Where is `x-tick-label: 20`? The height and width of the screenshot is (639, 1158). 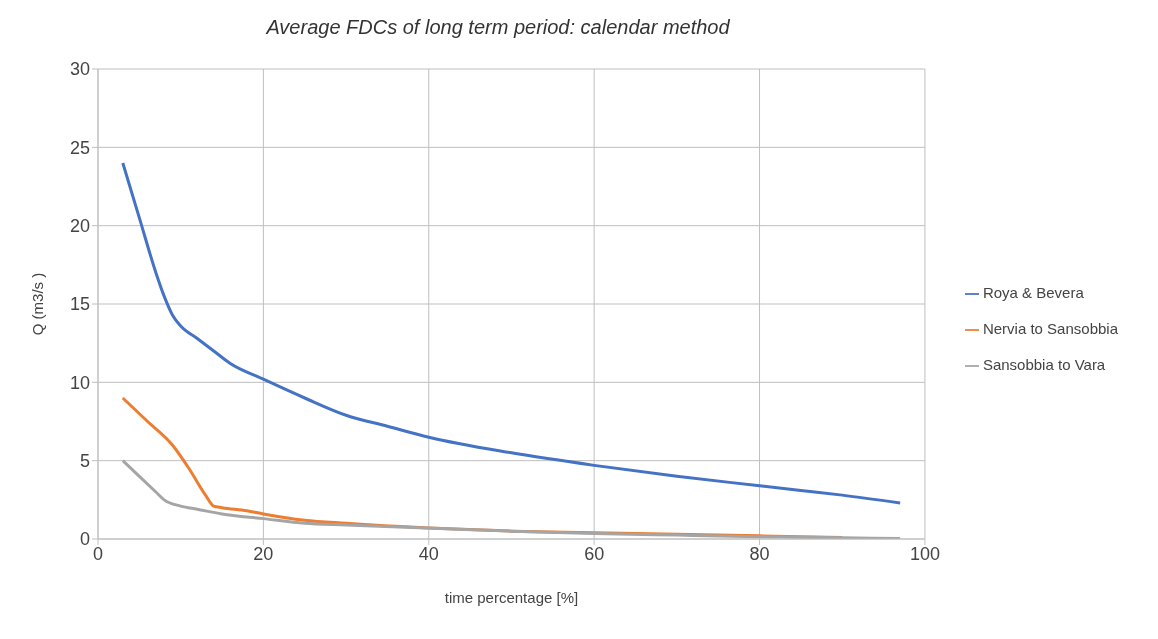 x-tick-label: 20 is located at coordinates (263, 553).